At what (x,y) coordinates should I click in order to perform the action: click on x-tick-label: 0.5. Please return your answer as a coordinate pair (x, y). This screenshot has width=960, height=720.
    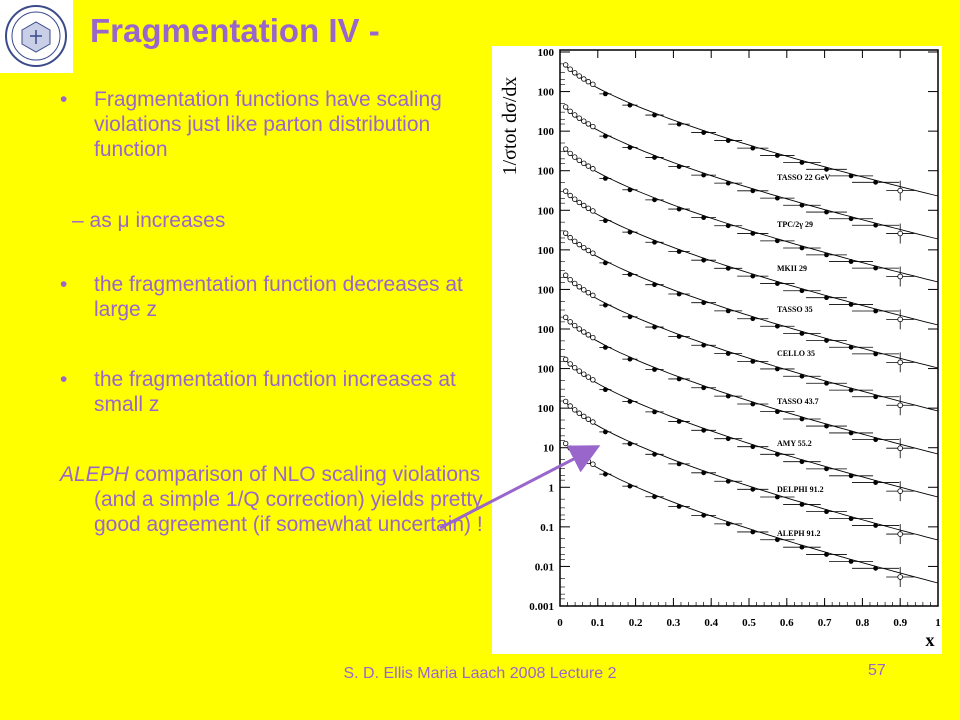
    Looking at the image, I should click on (749, 623).